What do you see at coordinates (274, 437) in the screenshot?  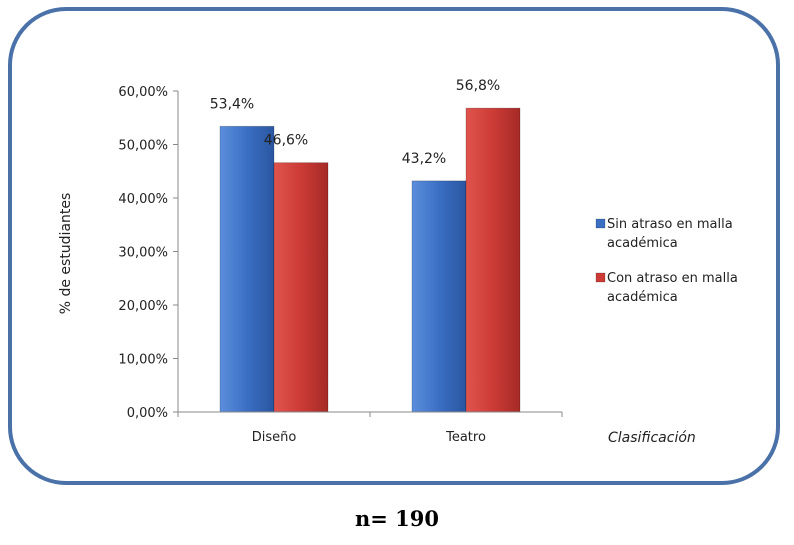 I see `x-category-label: Diseño` at bounding box center [274, 437].